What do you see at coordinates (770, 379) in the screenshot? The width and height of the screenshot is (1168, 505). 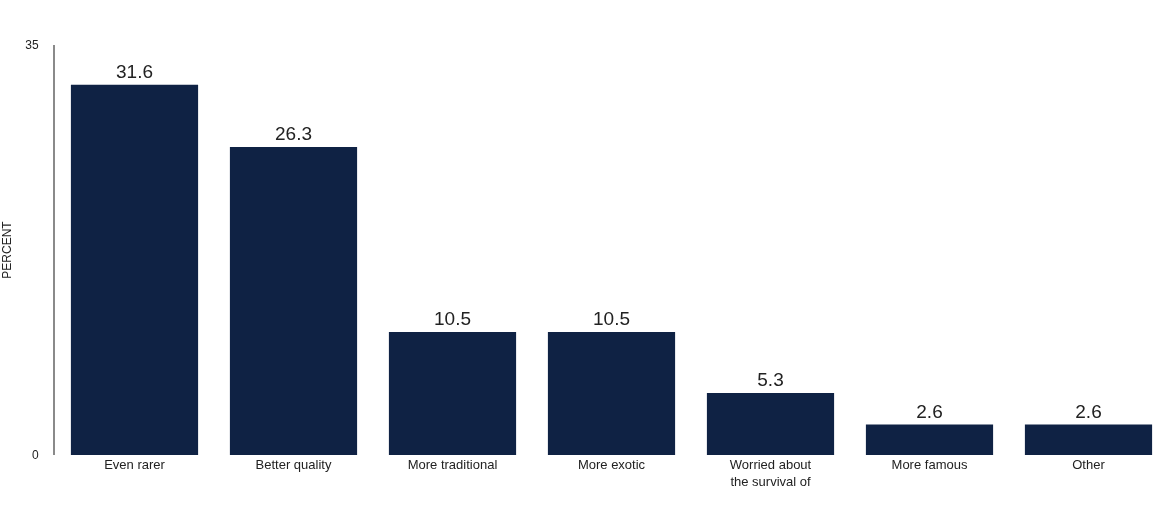 I see `data-label: 5.3` at bounding box center [770, 379].